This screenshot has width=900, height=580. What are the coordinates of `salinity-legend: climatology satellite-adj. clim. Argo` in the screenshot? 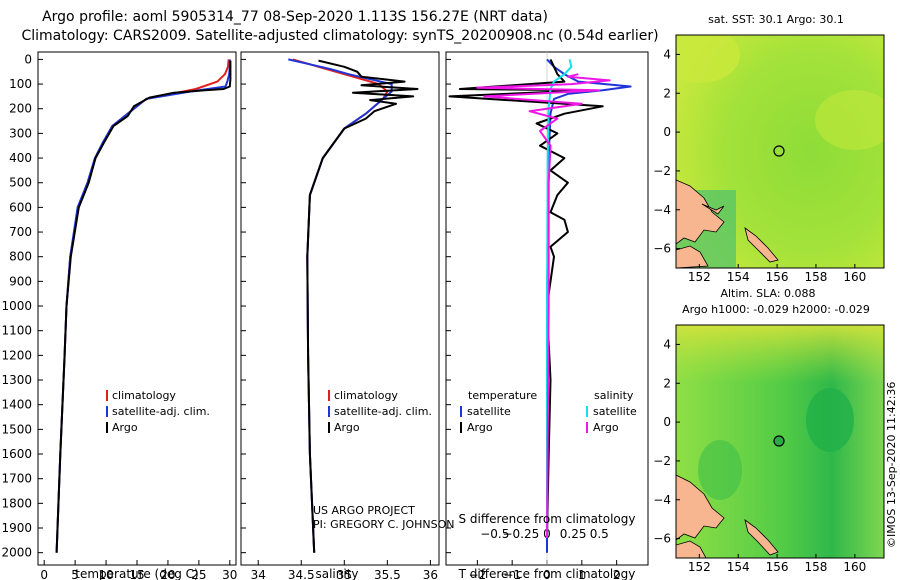 It's located at (380, 411).